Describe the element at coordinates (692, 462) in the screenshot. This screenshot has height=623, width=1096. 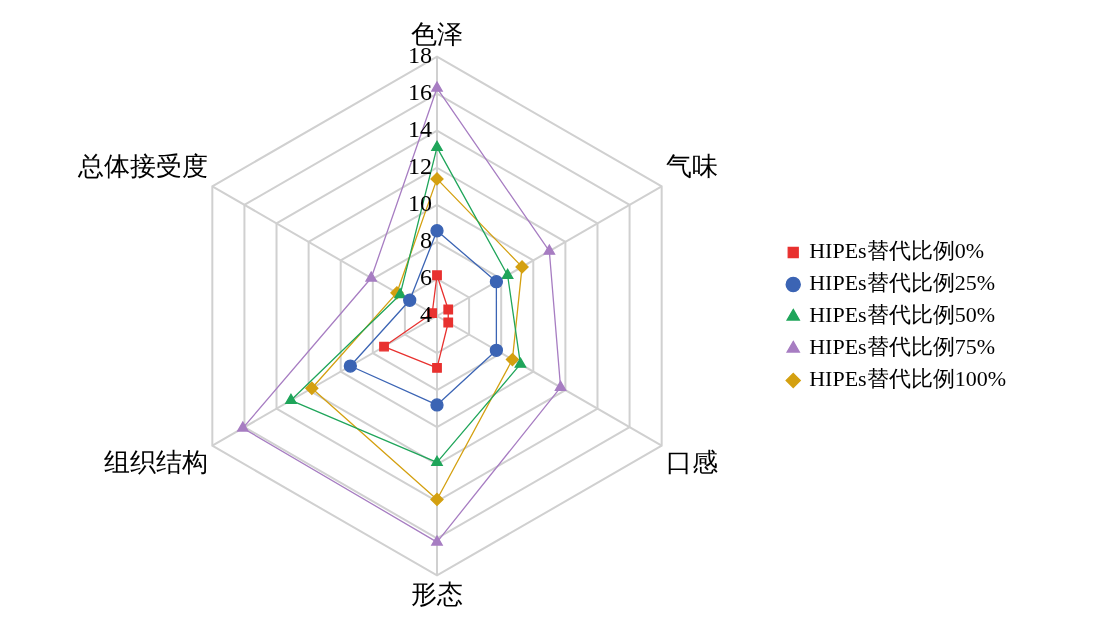
I see `spoke-label: 口感` at that location.